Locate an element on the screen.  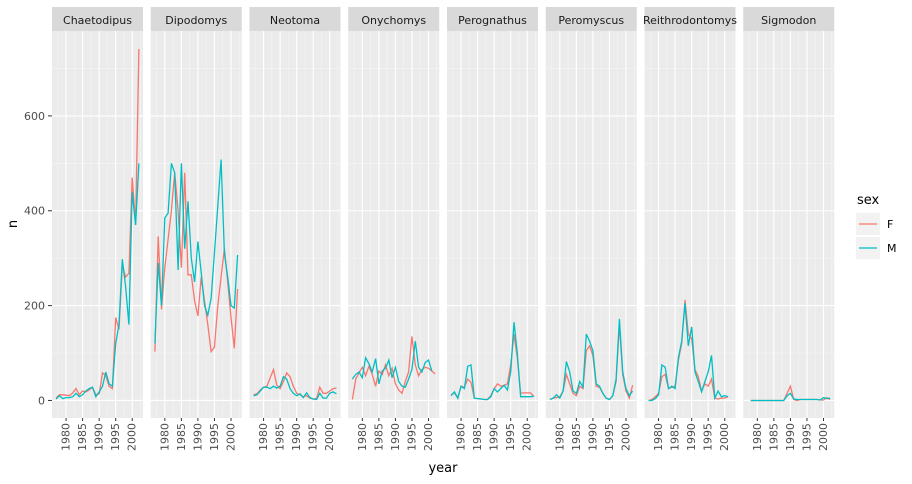
series-line-f is located at coordinates (295, 383).